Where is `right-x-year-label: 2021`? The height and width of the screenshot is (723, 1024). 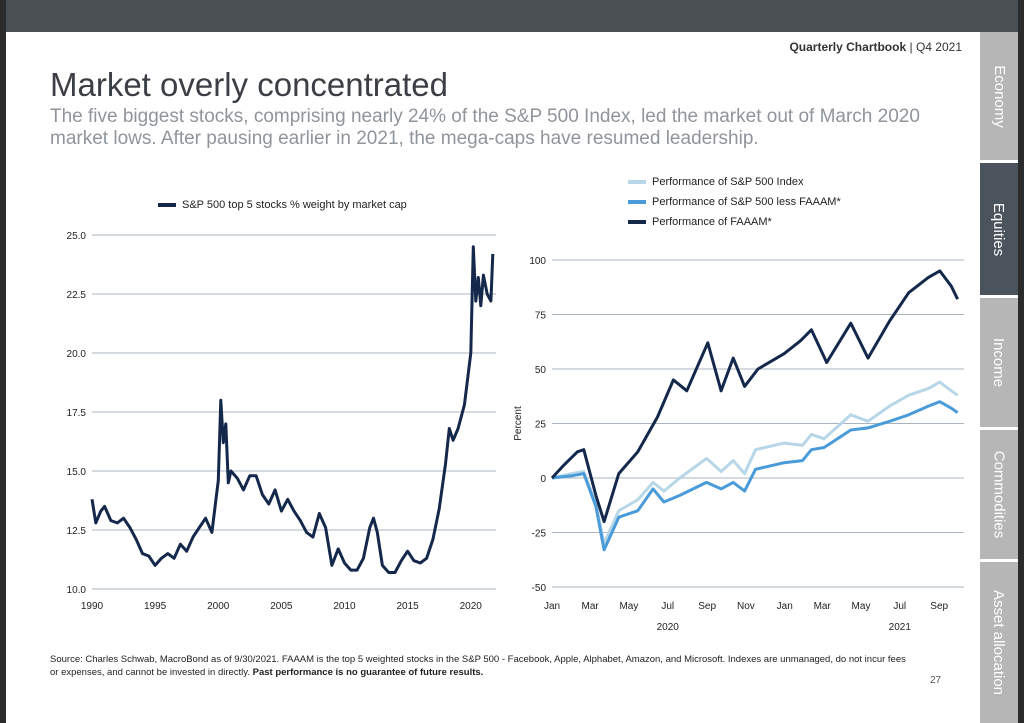 right-x-year-label: 2021 is located at coordinates (900, 627).